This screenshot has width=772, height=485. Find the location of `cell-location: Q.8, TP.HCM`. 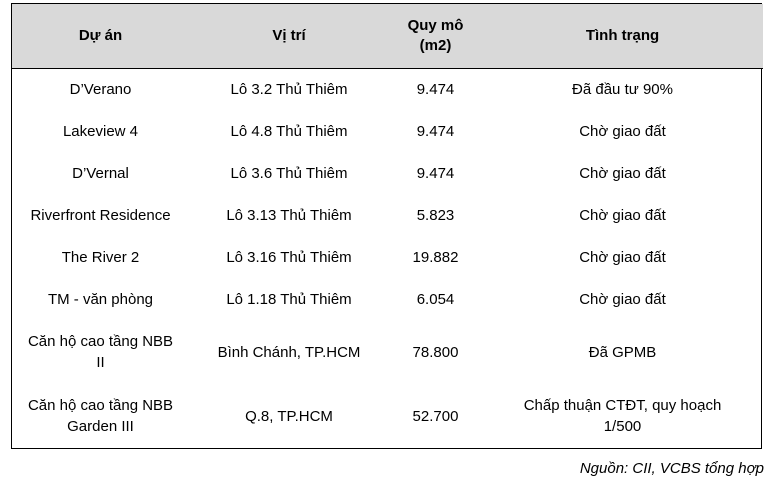

cell-location: Q.8, TP.HCM is located at coordinates (289, 416).